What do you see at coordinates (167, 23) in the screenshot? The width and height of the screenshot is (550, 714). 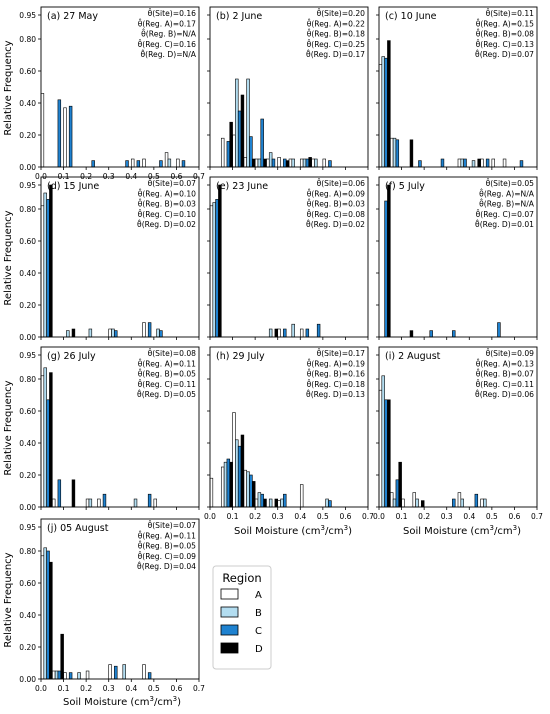 I see `estimate-annotation: θ̂(Reg. A)=0.17` at bounding box center [167, 23].